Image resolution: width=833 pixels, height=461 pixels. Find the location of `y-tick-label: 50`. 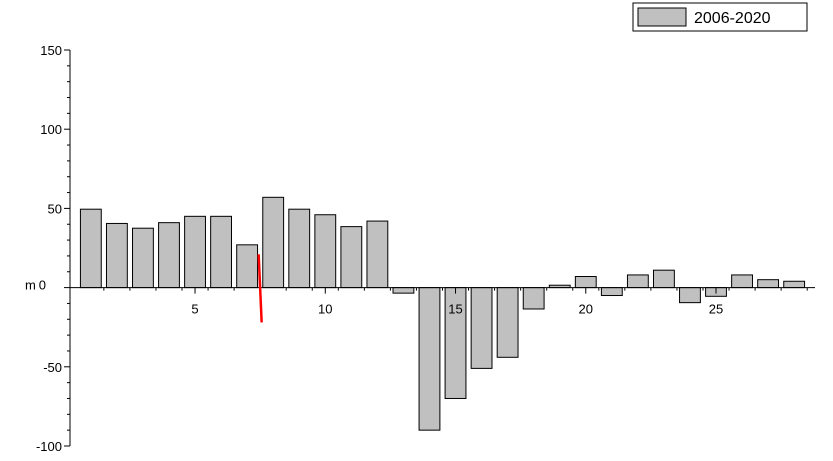

y-tick-label: 50 is located at coordinates (55, 208).